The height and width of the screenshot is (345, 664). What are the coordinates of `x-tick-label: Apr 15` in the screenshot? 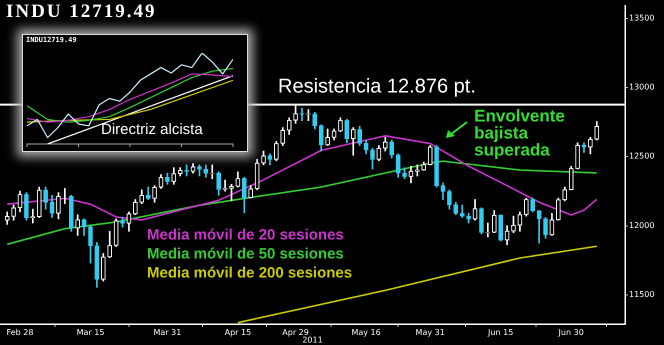 It's located at (238, 332).